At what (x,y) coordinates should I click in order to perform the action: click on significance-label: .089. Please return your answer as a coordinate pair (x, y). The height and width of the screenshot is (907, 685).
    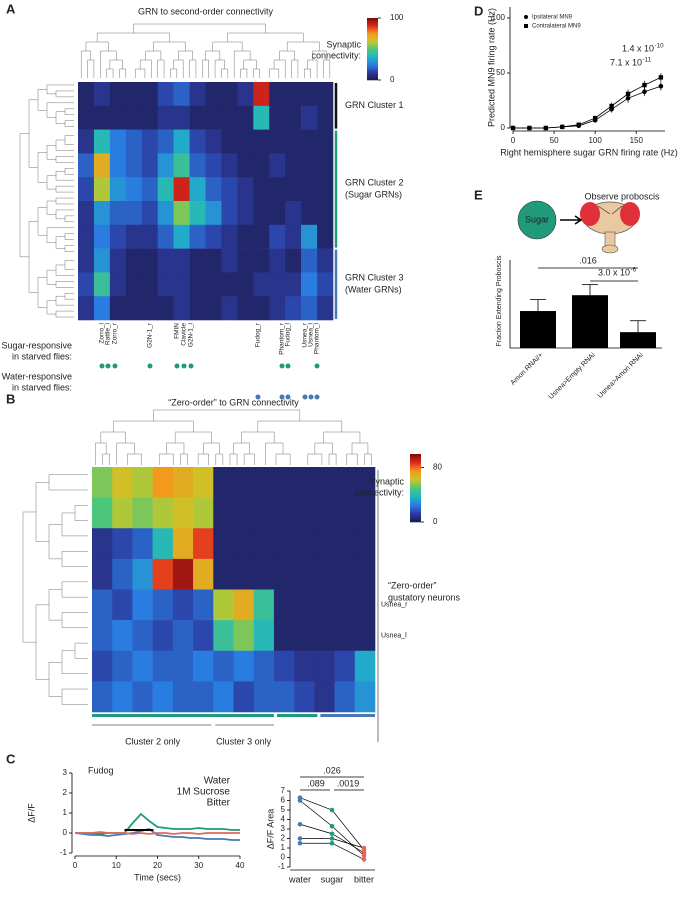
    Looking at the image, I should click on (316, 783).